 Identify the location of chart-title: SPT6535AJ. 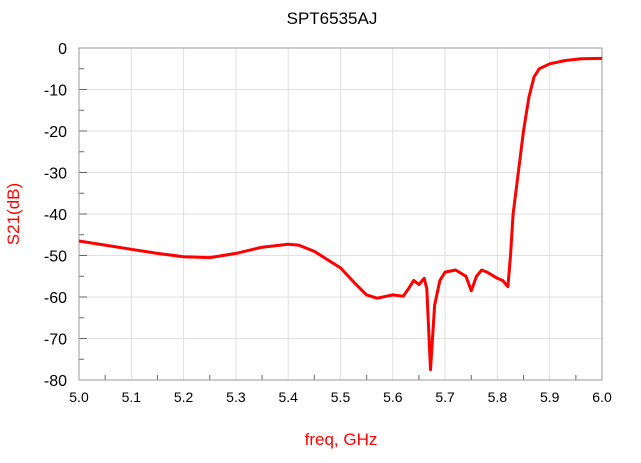
(332, 18).